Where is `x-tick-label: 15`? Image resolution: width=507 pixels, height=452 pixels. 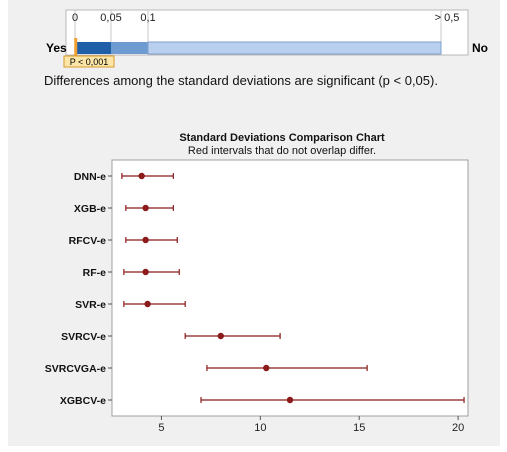 x-tick-label: 15 is located at coordinates (359, 428).